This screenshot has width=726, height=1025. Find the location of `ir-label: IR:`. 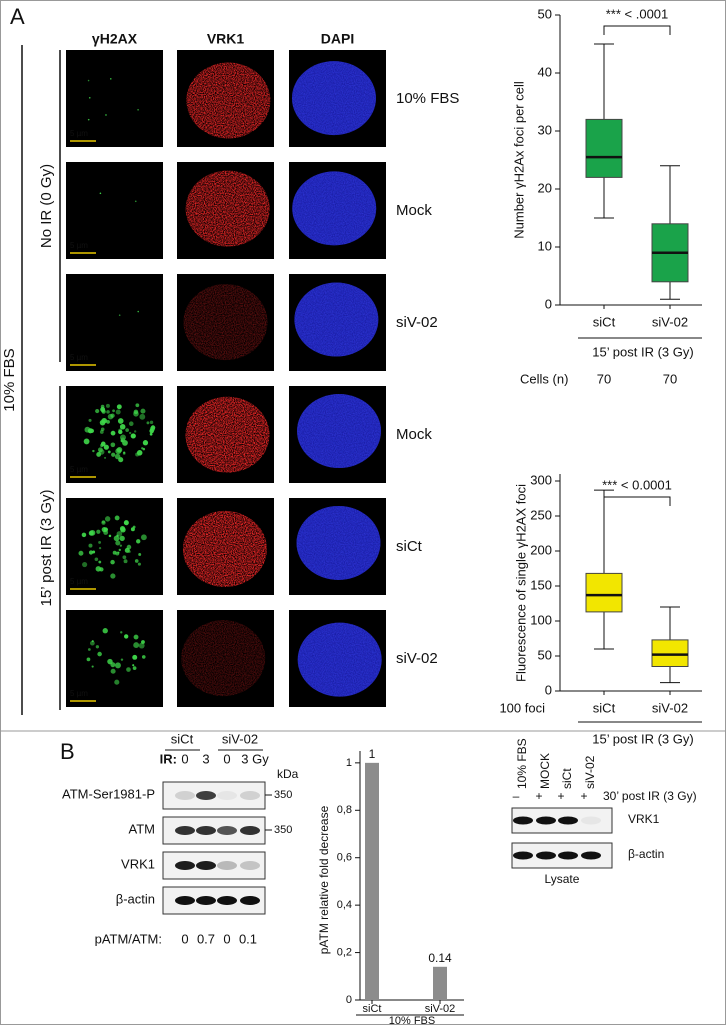

ir-label: IR: is located at coordinates (168, 758).